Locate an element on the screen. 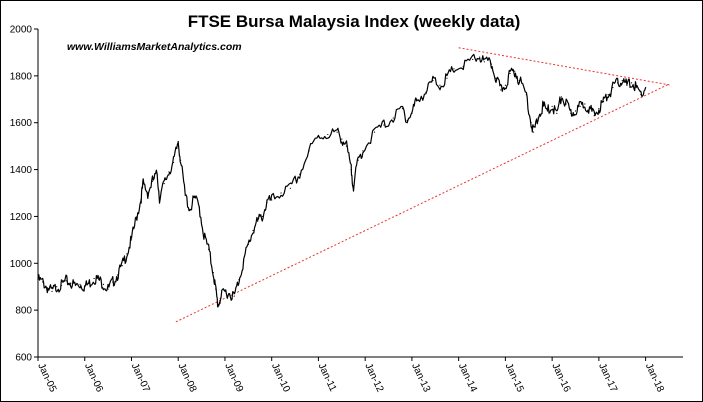 This screenshot has width=703, height=402. y-tick-label: 1800 is located at coordinates (21, 76).